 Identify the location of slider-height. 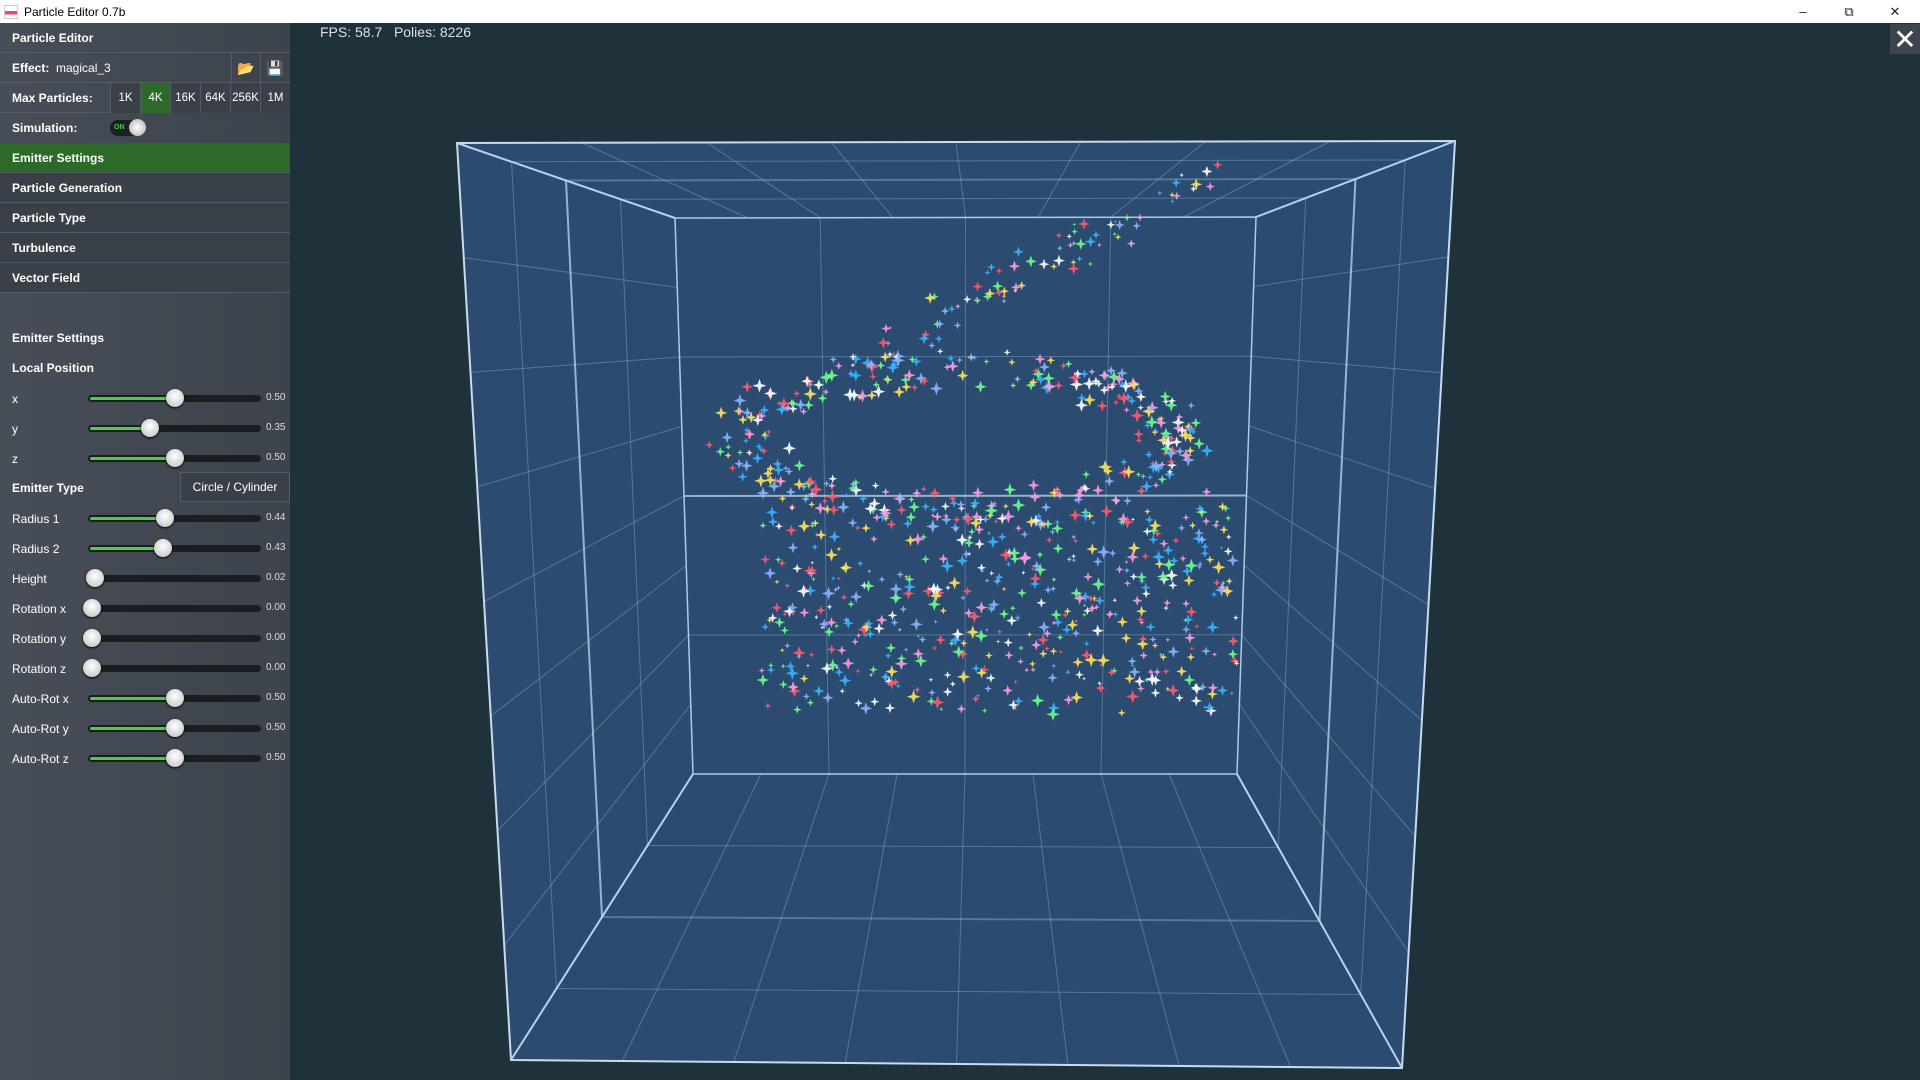
(173, 578).